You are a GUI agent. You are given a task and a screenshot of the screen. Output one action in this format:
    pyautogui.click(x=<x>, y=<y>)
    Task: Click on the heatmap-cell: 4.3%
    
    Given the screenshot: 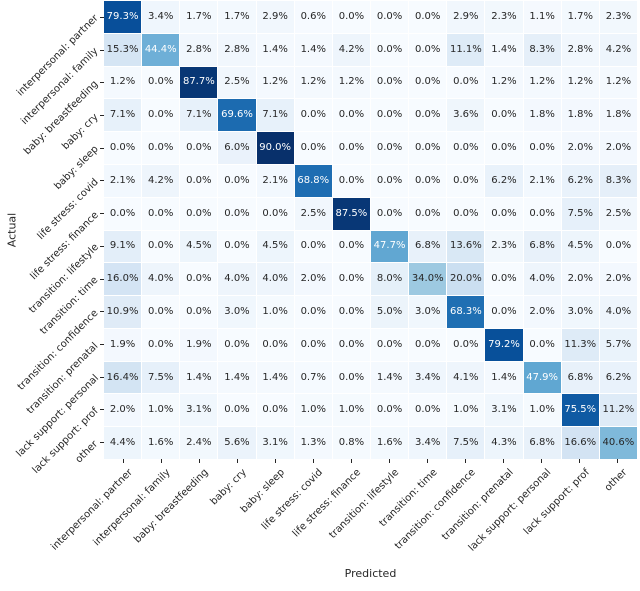 What is the action you would take?
    pyautogui.click(x=504, y=443)
    